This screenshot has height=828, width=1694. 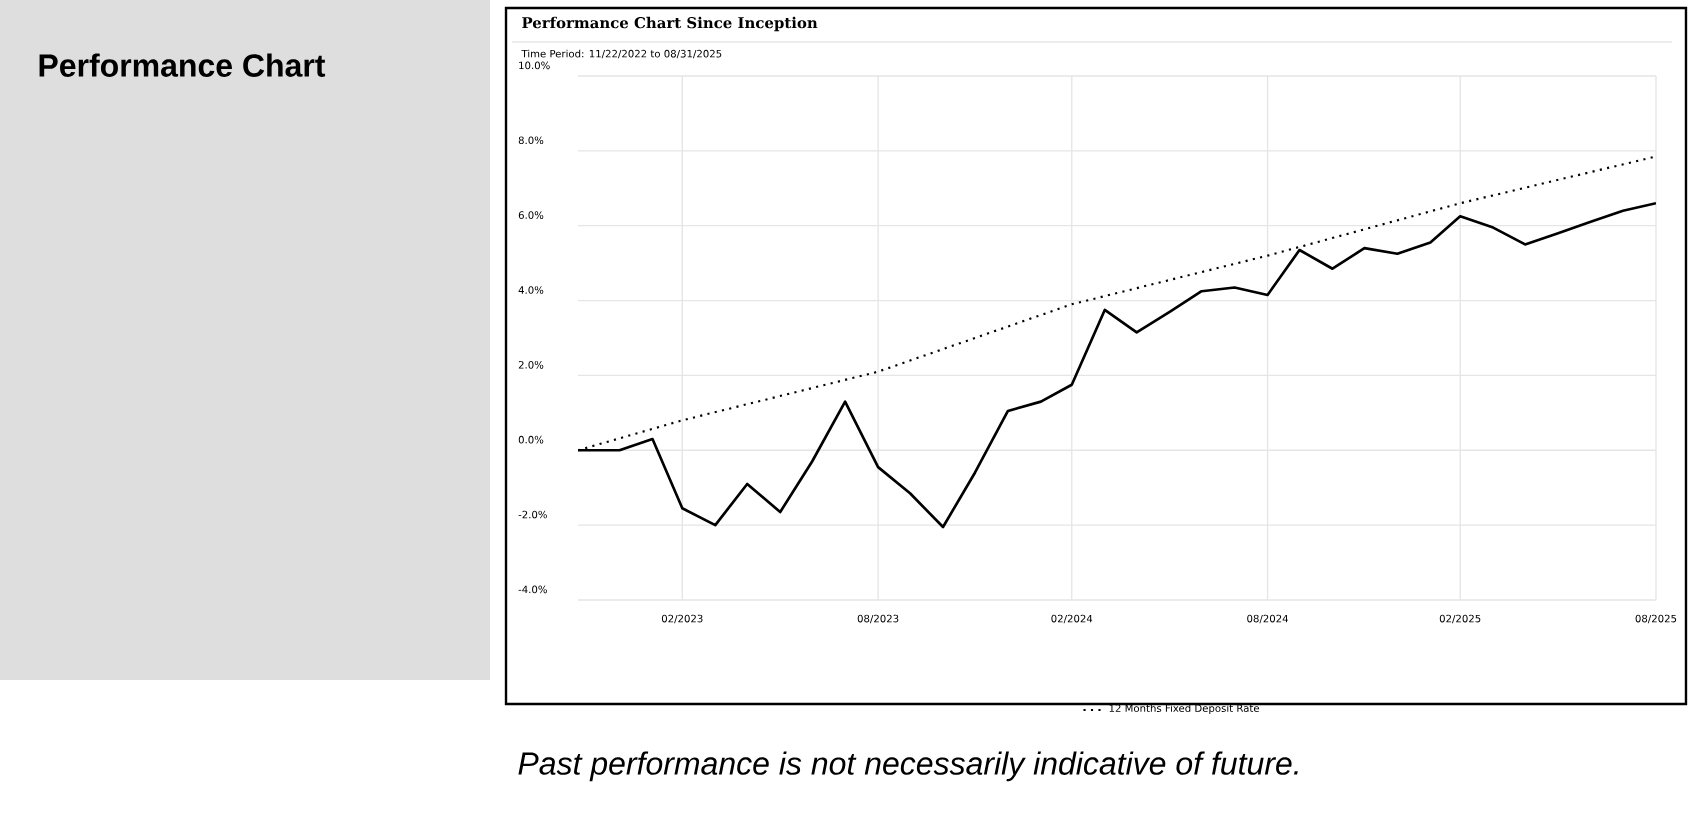 What do you see at coordinates (182, 65) in the screenshot?
I see `text: Performance Chart` at bounding box center [182, 65].